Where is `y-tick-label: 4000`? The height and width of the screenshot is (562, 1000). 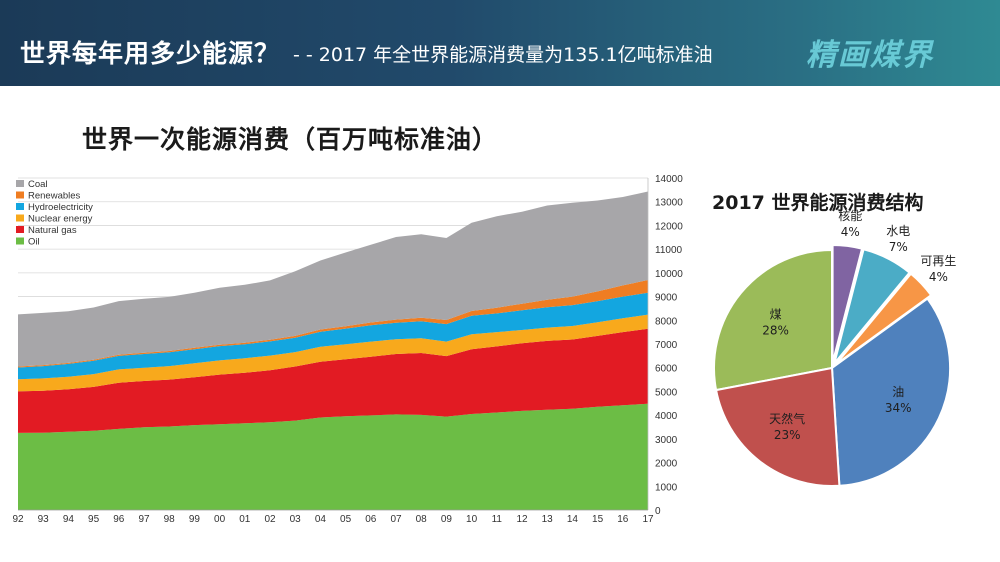
y-tick-label: 4000 is located at coordinates (666, 416).